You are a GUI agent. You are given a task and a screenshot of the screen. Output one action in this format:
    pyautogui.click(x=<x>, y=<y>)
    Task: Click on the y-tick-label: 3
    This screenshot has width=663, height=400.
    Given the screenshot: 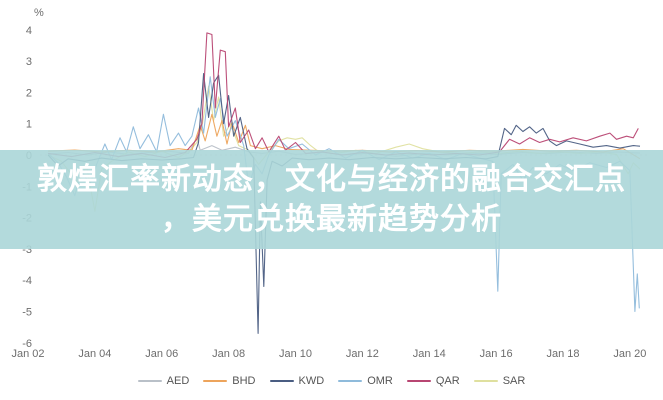 What is the action you would take?
    pyautogui.click(x=29, y=62)
    